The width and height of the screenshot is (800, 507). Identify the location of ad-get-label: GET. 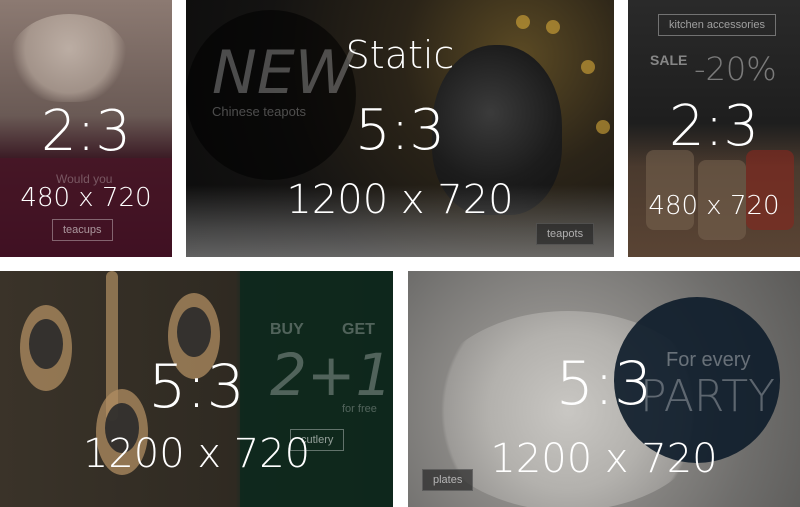
(358, 329).